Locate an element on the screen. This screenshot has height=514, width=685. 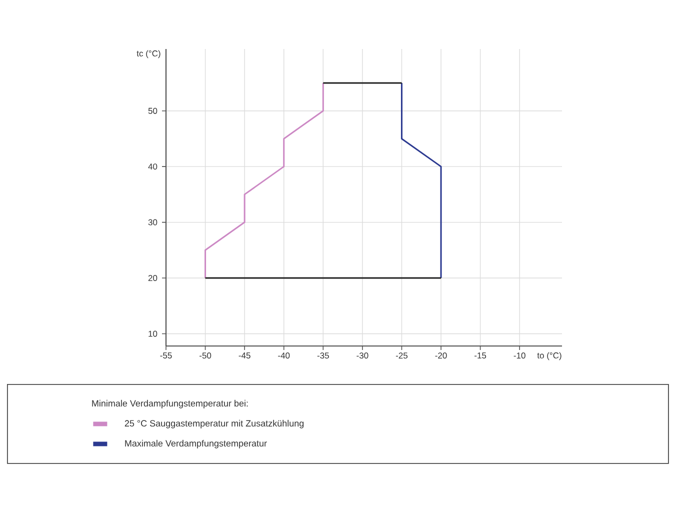
legend-label: Maximale Verdampfungstemperatur is located at coordinates (196, 444).